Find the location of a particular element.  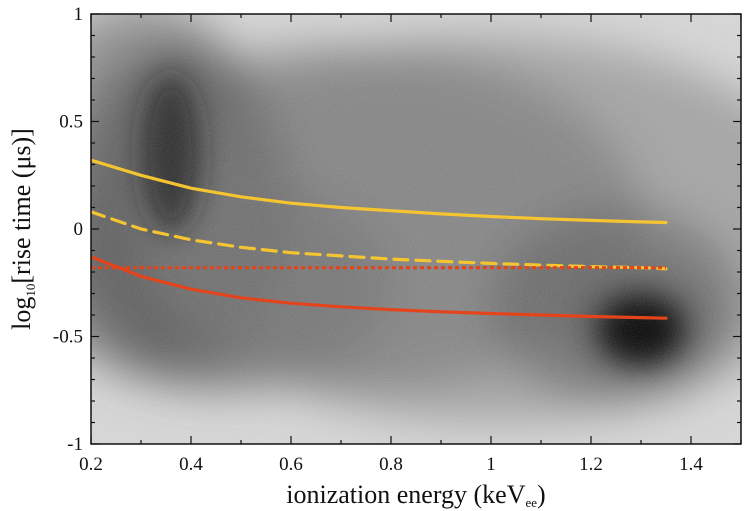

y-axis-title: log10[rise time (μs)] is located at coordinates (22, 229).